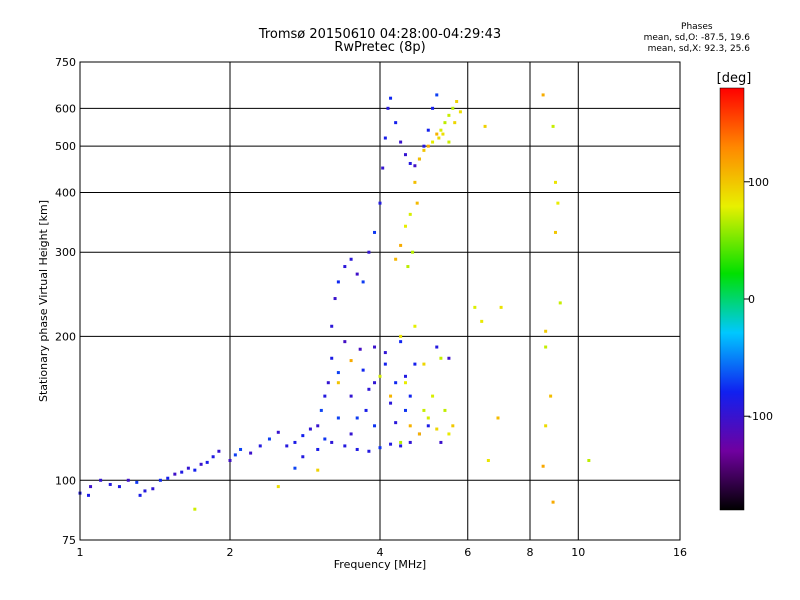  Describe the element at coordinates (80, 552) in the screenshot. I see `x-tick-label: 1` at that location.